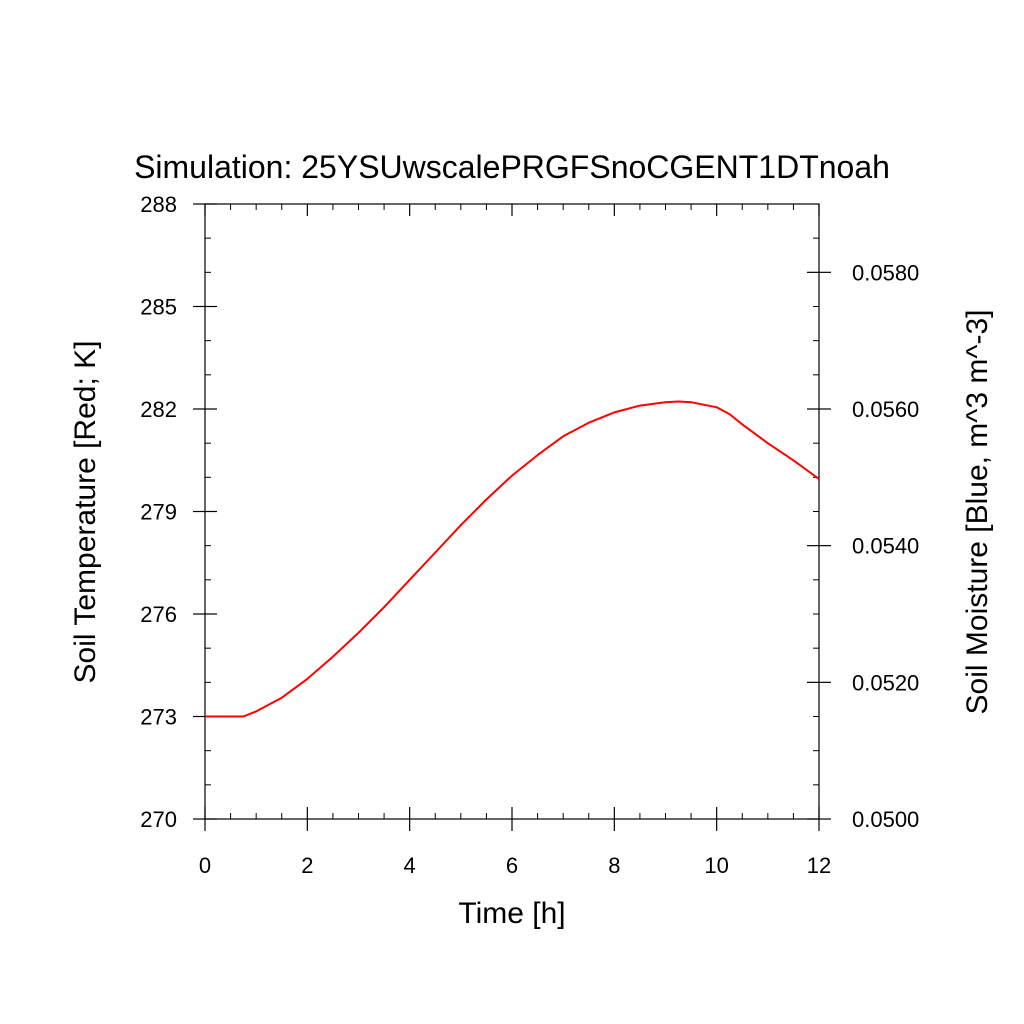  Describe the element at coordinates (614, 865) in the screenshot. I see `x-tick-label: 8` at that location.